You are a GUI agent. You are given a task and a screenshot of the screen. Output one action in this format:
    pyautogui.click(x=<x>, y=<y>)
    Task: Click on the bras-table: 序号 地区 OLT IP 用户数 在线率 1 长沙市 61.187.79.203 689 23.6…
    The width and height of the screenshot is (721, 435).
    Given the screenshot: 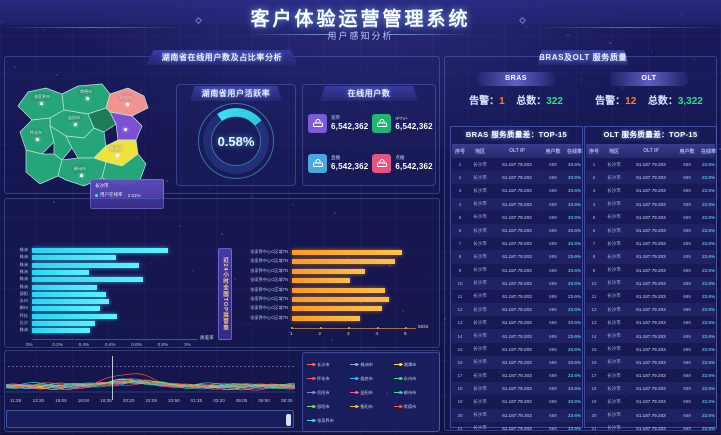 What is the action you would take?
    pyautogui.click(x=517, y=287)
    